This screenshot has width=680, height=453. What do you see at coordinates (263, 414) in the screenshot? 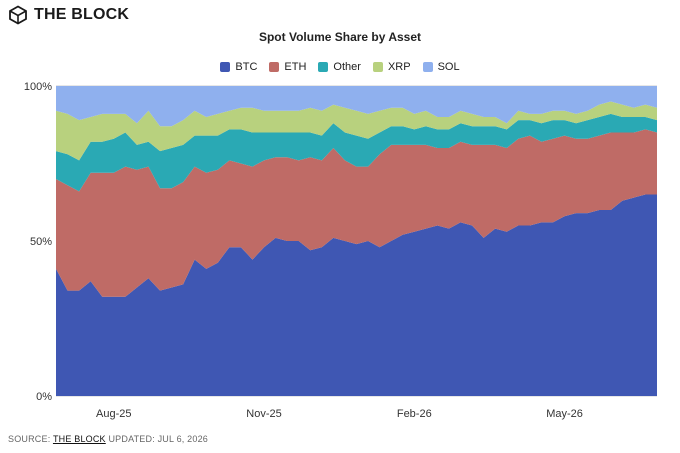
I see `x-tick-label: Nov-25` at bounding box center [263, 414].